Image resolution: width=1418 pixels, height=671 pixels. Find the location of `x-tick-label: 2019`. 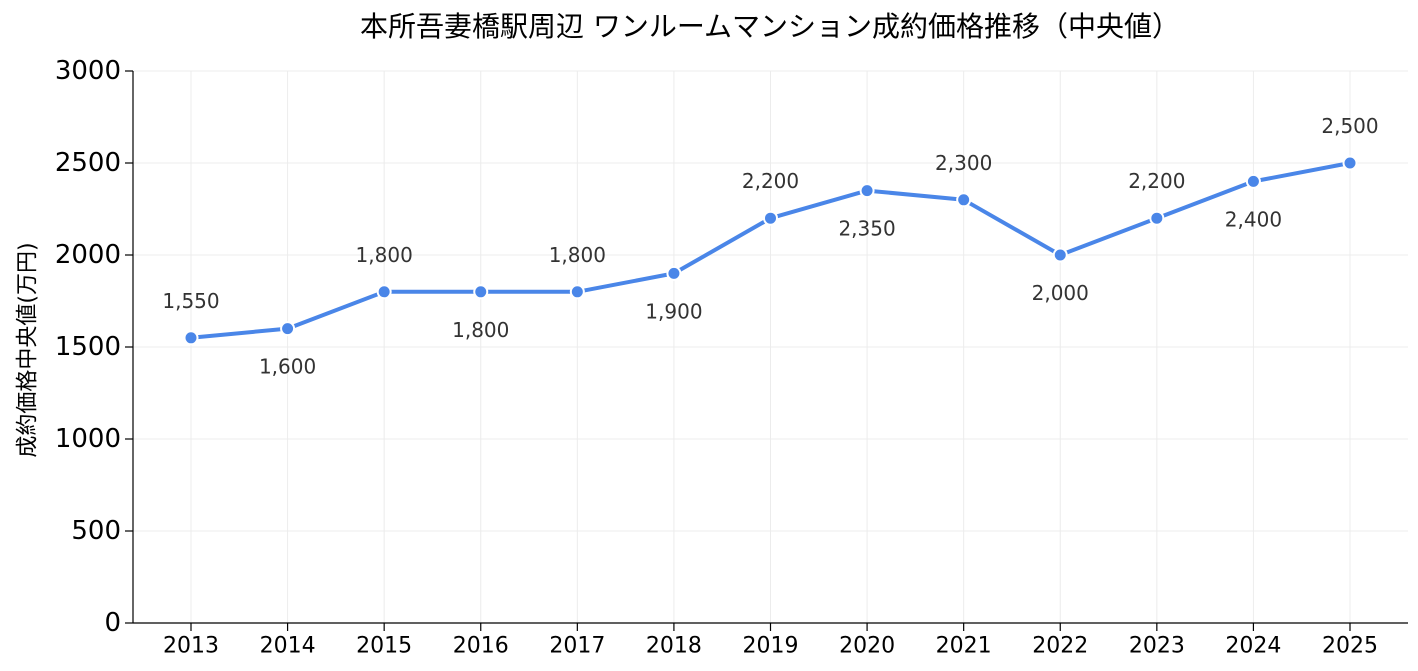

x-tick-label: 2019 is located at coordinates (771, 646).